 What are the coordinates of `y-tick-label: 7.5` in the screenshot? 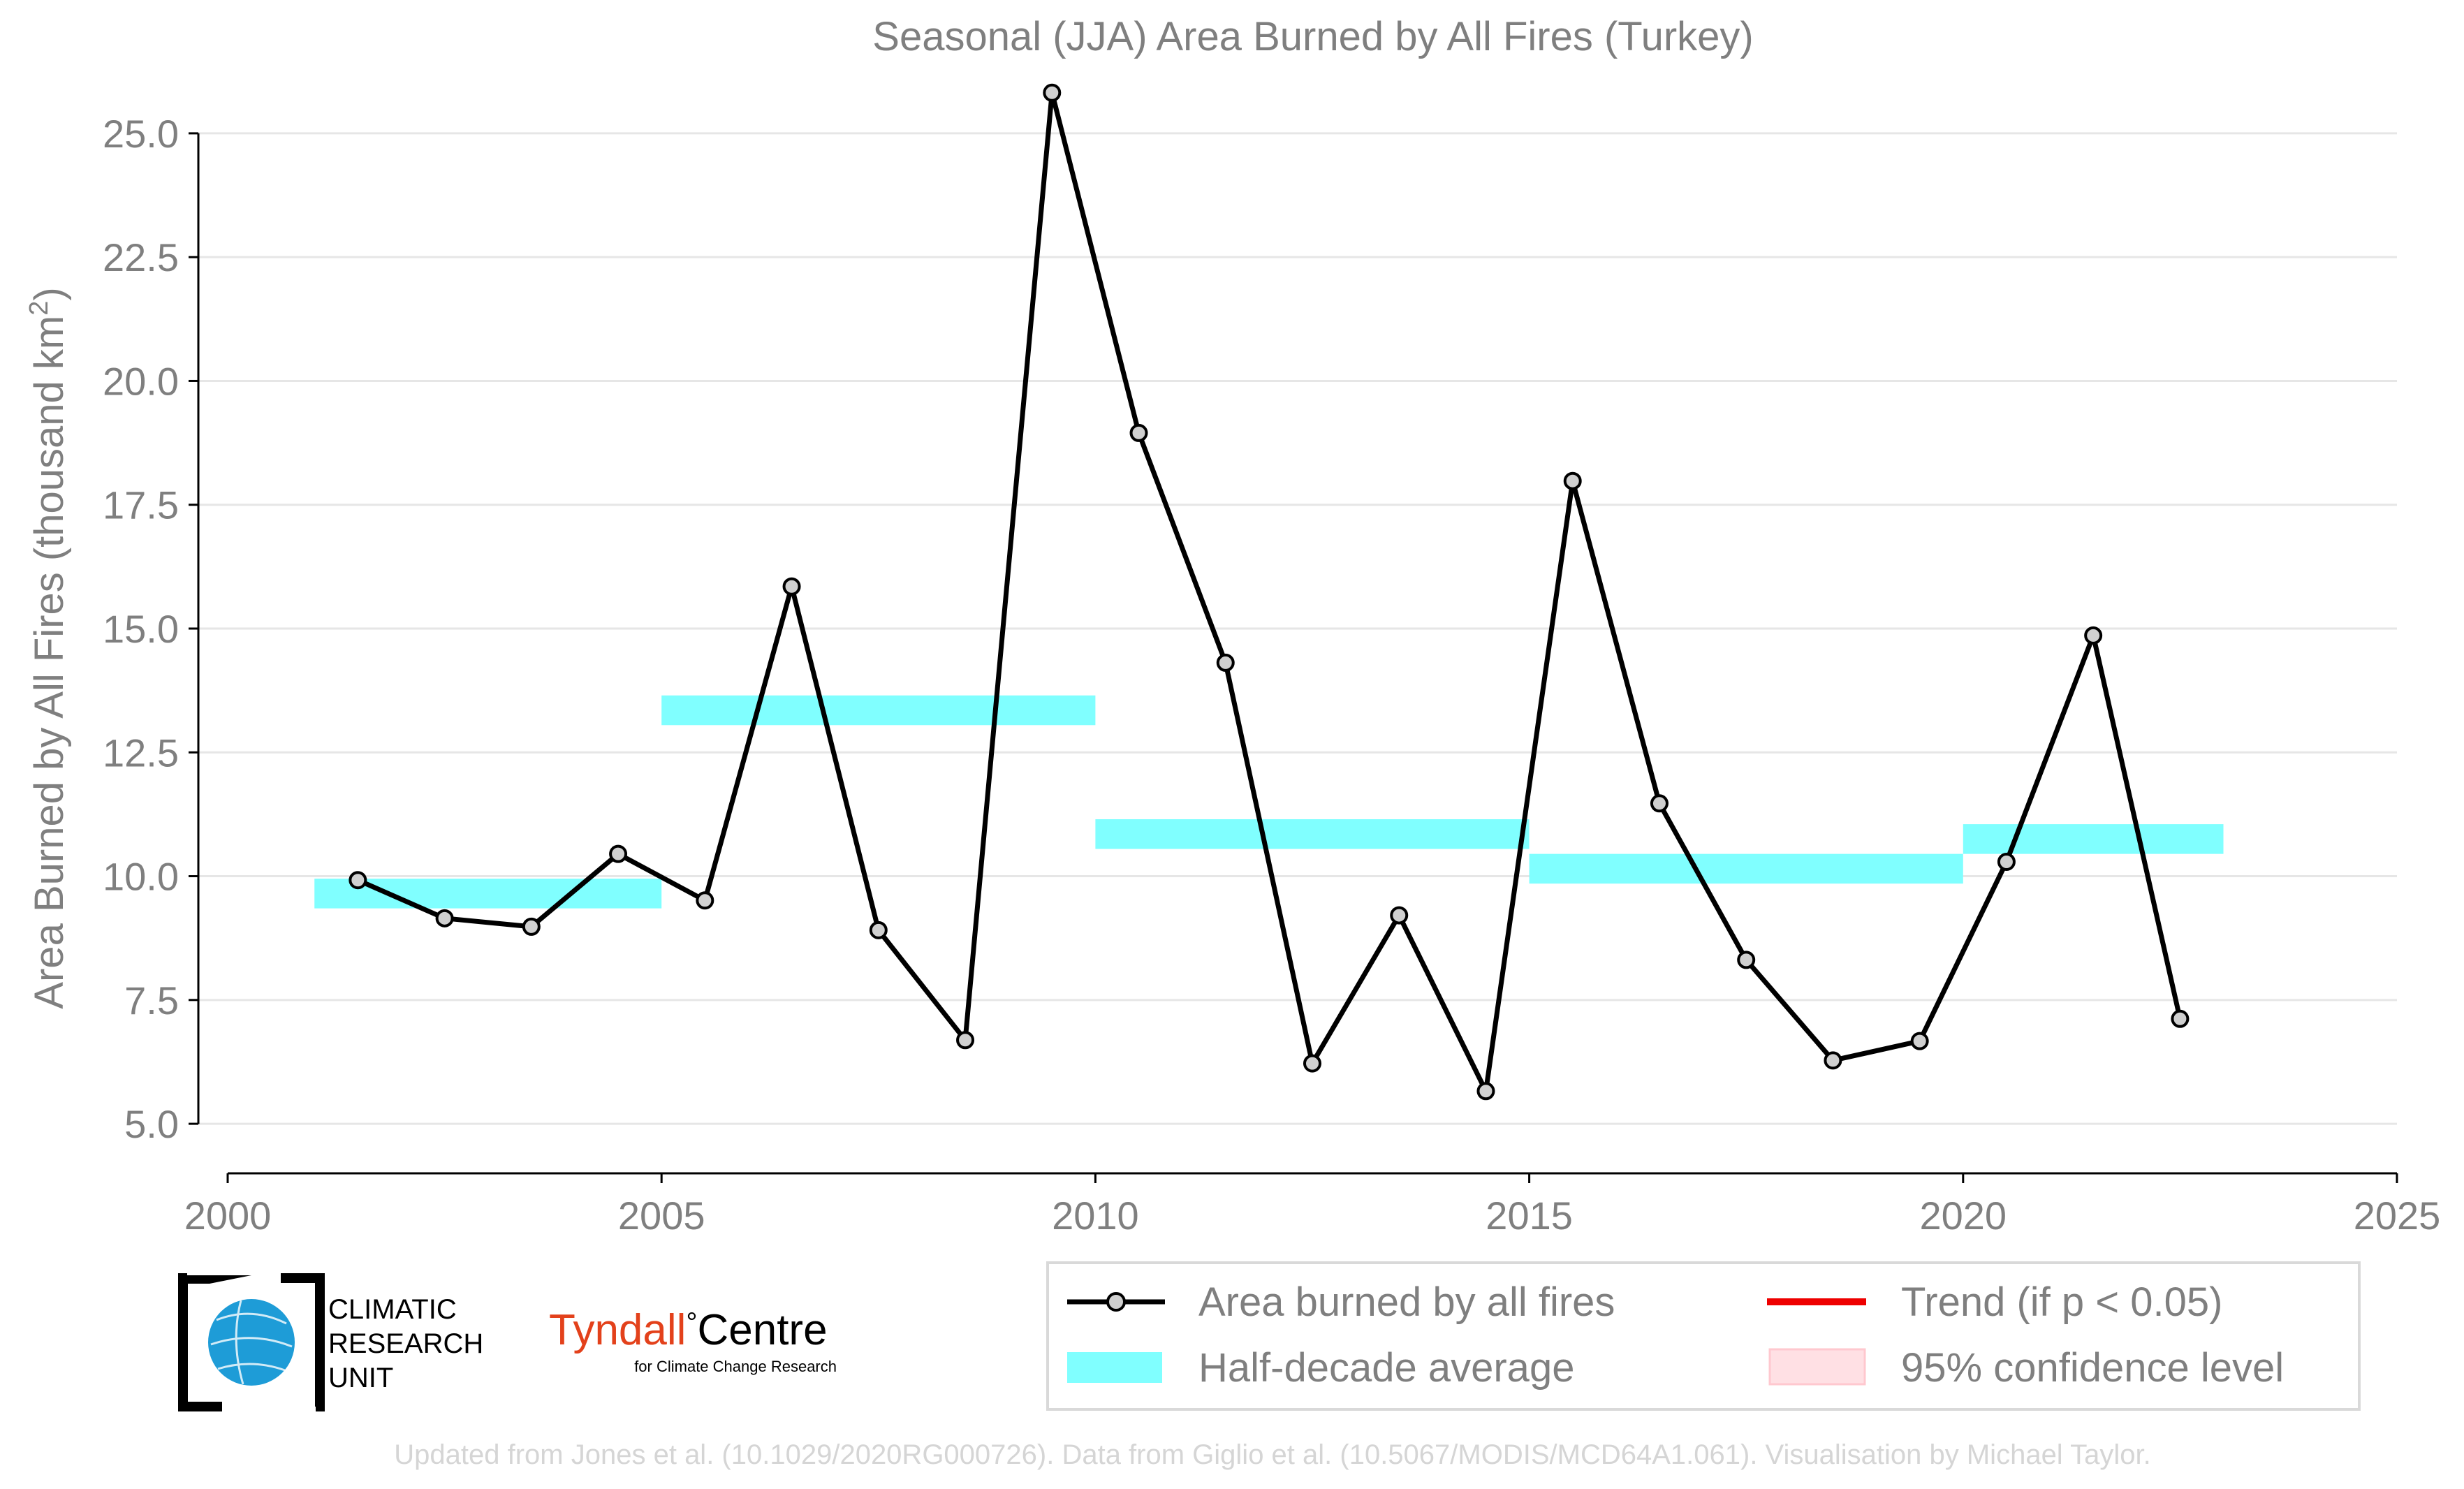 It's located at (151, 1000).